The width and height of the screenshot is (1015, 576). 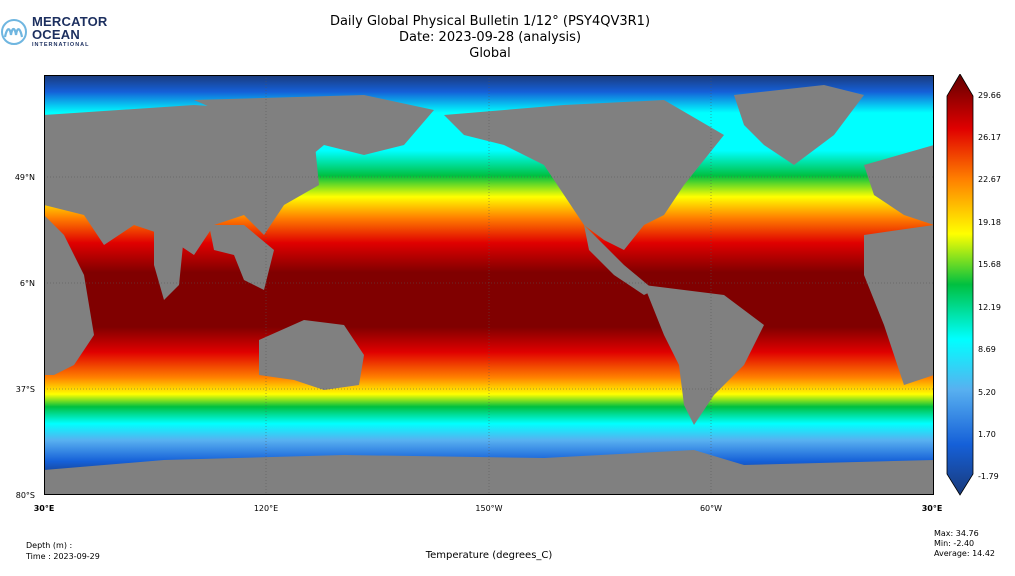 I want to click on land-greenland, so click(x=799, y=125).